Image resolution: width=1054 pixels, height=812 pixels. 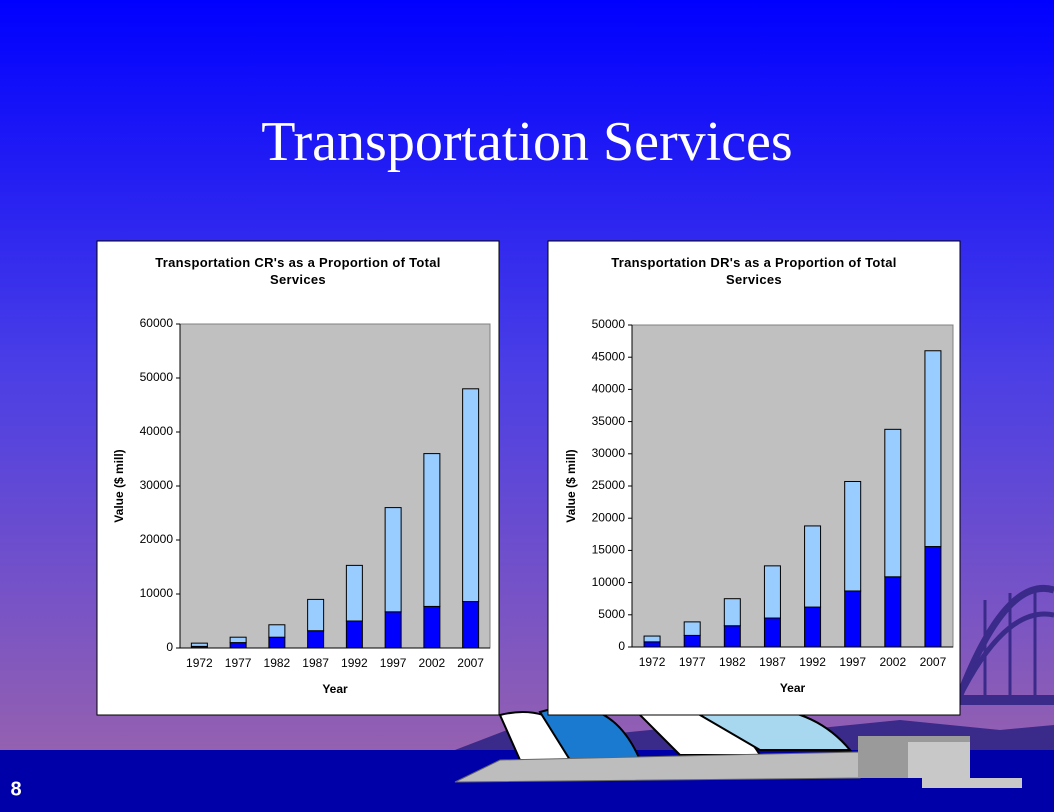 What do you see at coordinates (609, 421) in the screenshot?
I see `y-tick-label: 35000` at bounding box center [609, 421].